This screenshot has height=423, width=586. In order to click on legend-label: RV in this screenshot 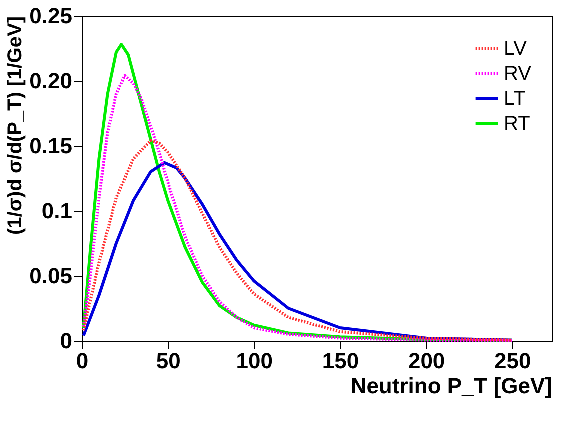, I will do `click(518, 74)`.